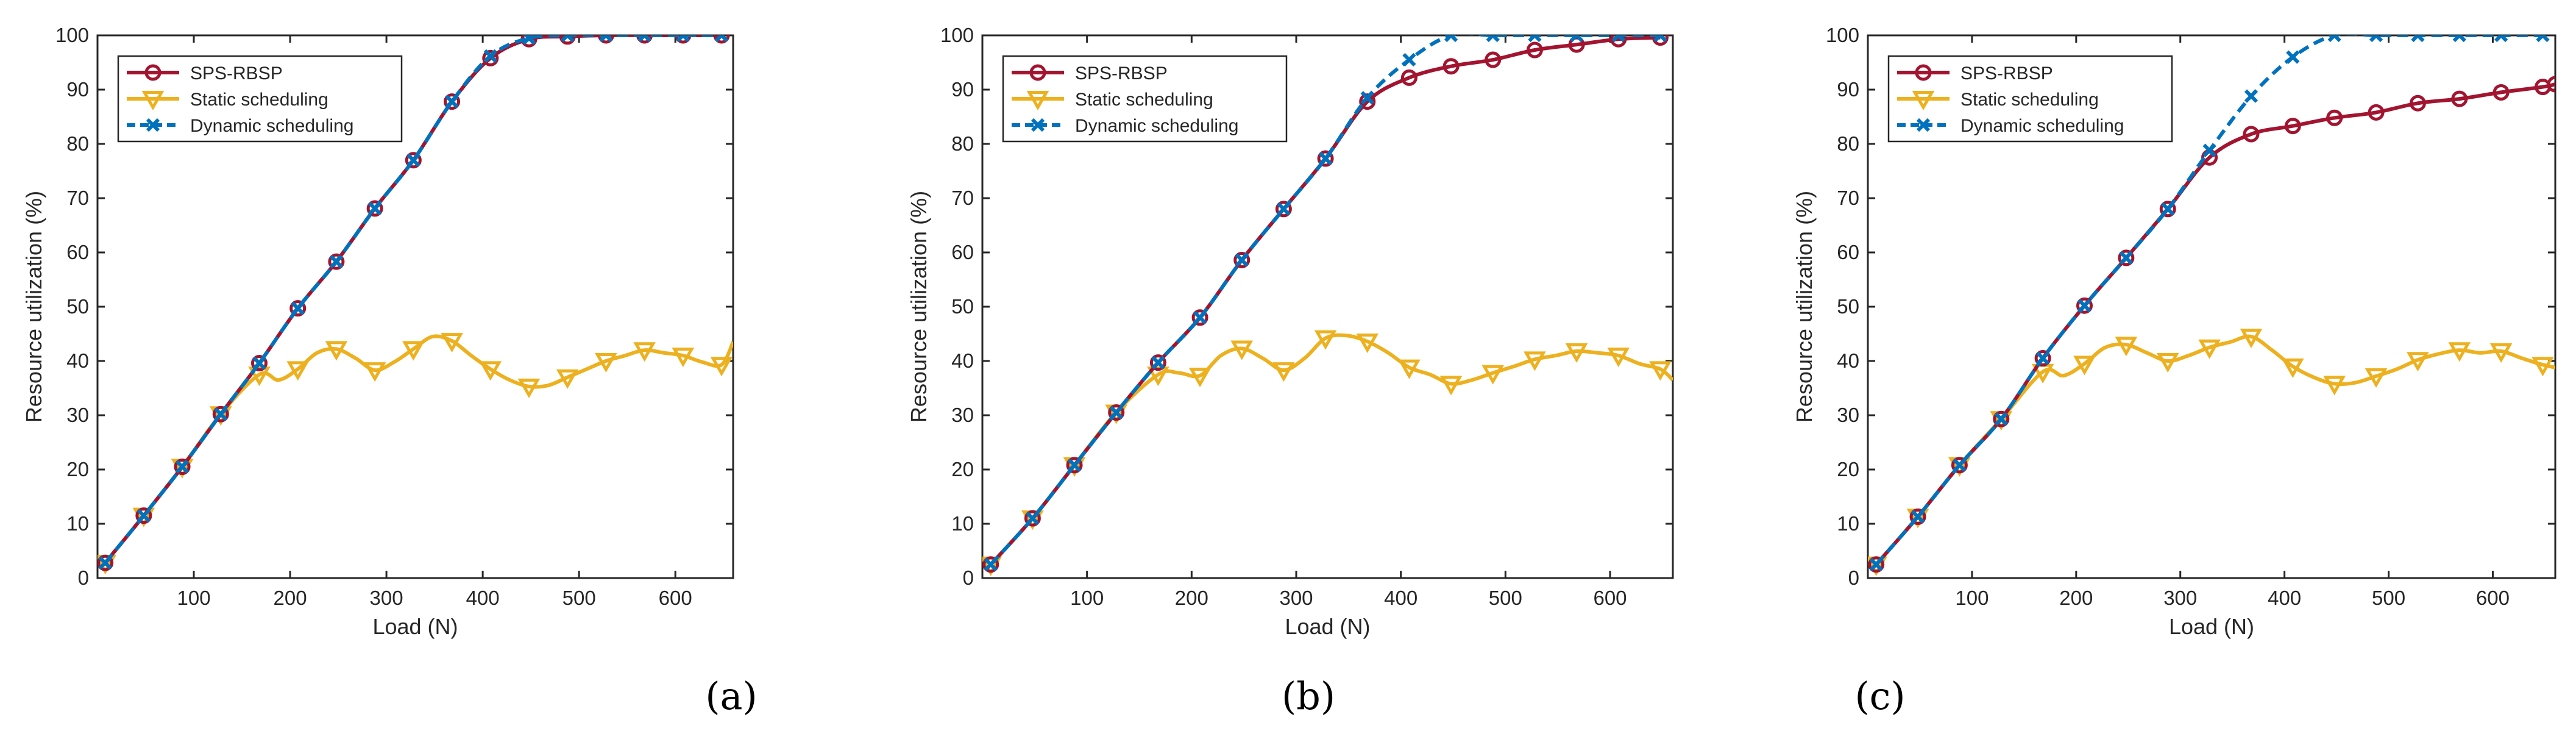 The image size is (2576, 750). What do you see at coordinates (1037, 72) in the screenshot?
I see `panel-b-legend-sps-marker` at bounding box center [1037, 72].